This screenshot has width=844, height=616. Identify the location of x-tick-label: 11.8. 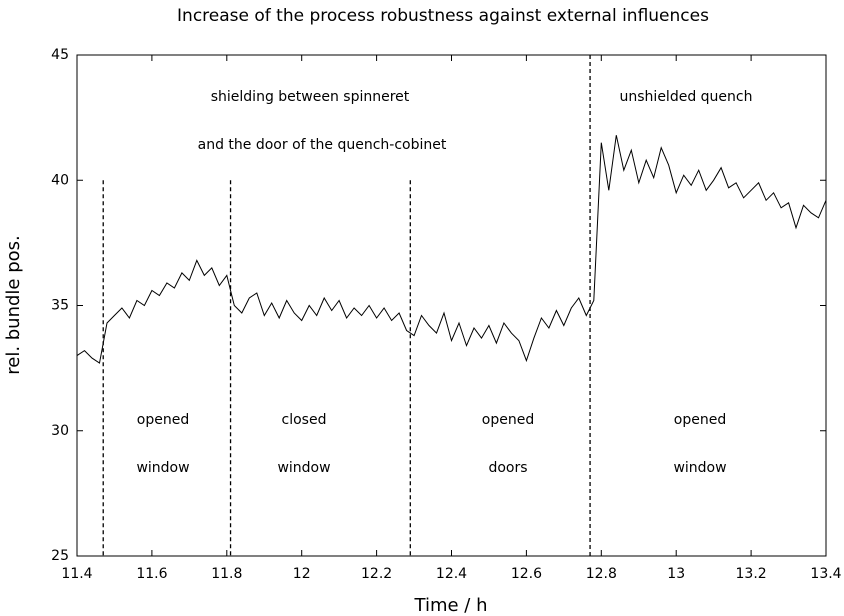
(226, 574).